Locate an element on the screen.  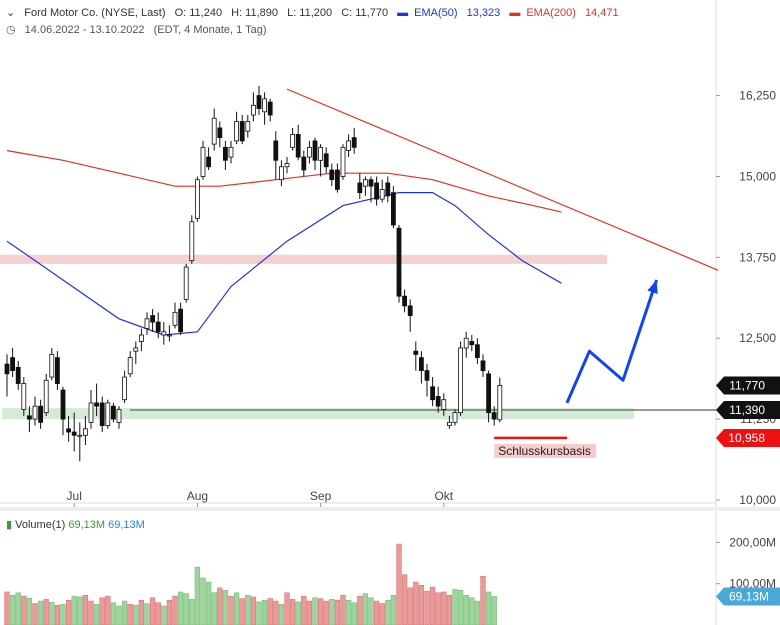
volume-tick-label: 100,00M is located at coordinates (752, 584).